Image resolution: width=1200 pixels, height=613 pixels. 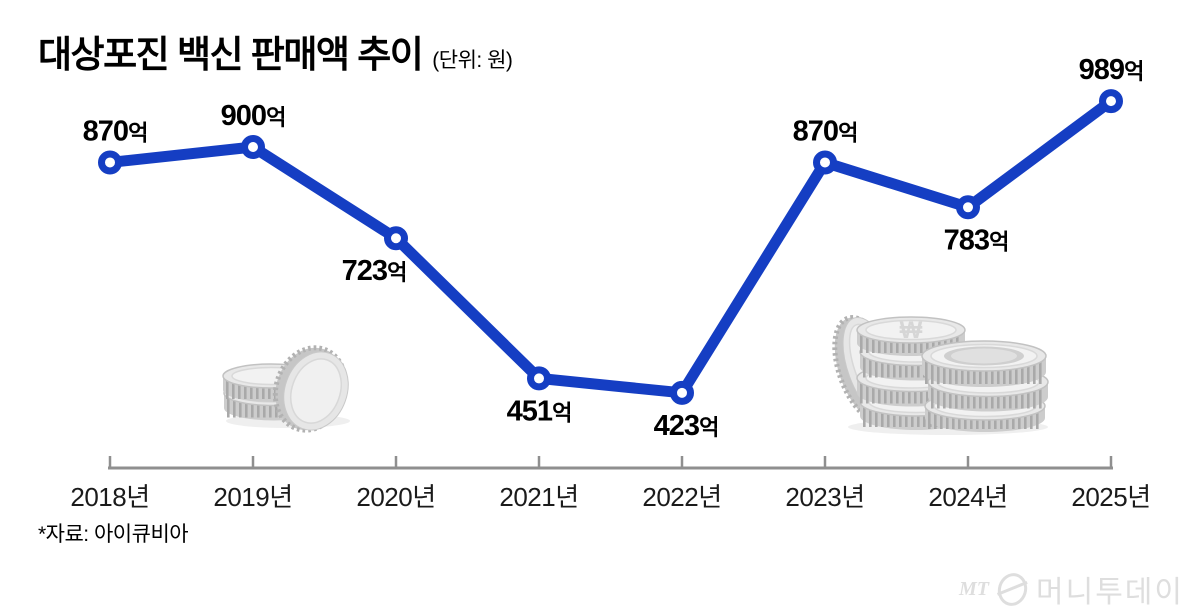 What do you see at coordinates (940, 375) in the screenshot?
I see `coin-stacks-icon-right: ₩` at bounding box center [940, 375].